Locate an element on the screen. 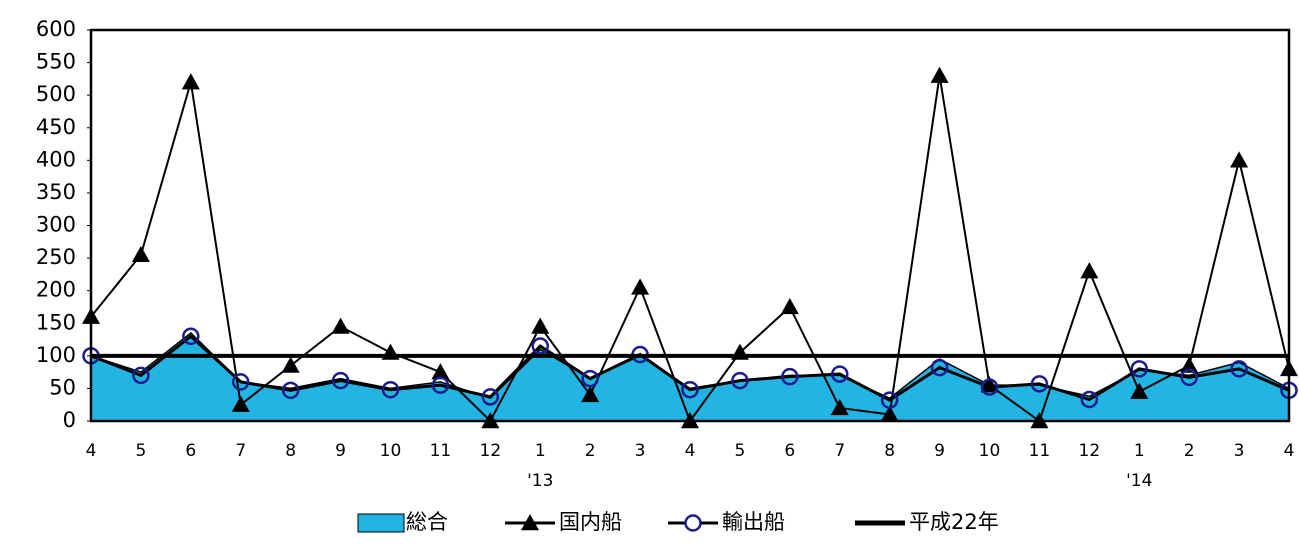  legend-item: 国内船 is located at coordinates (563, 522).